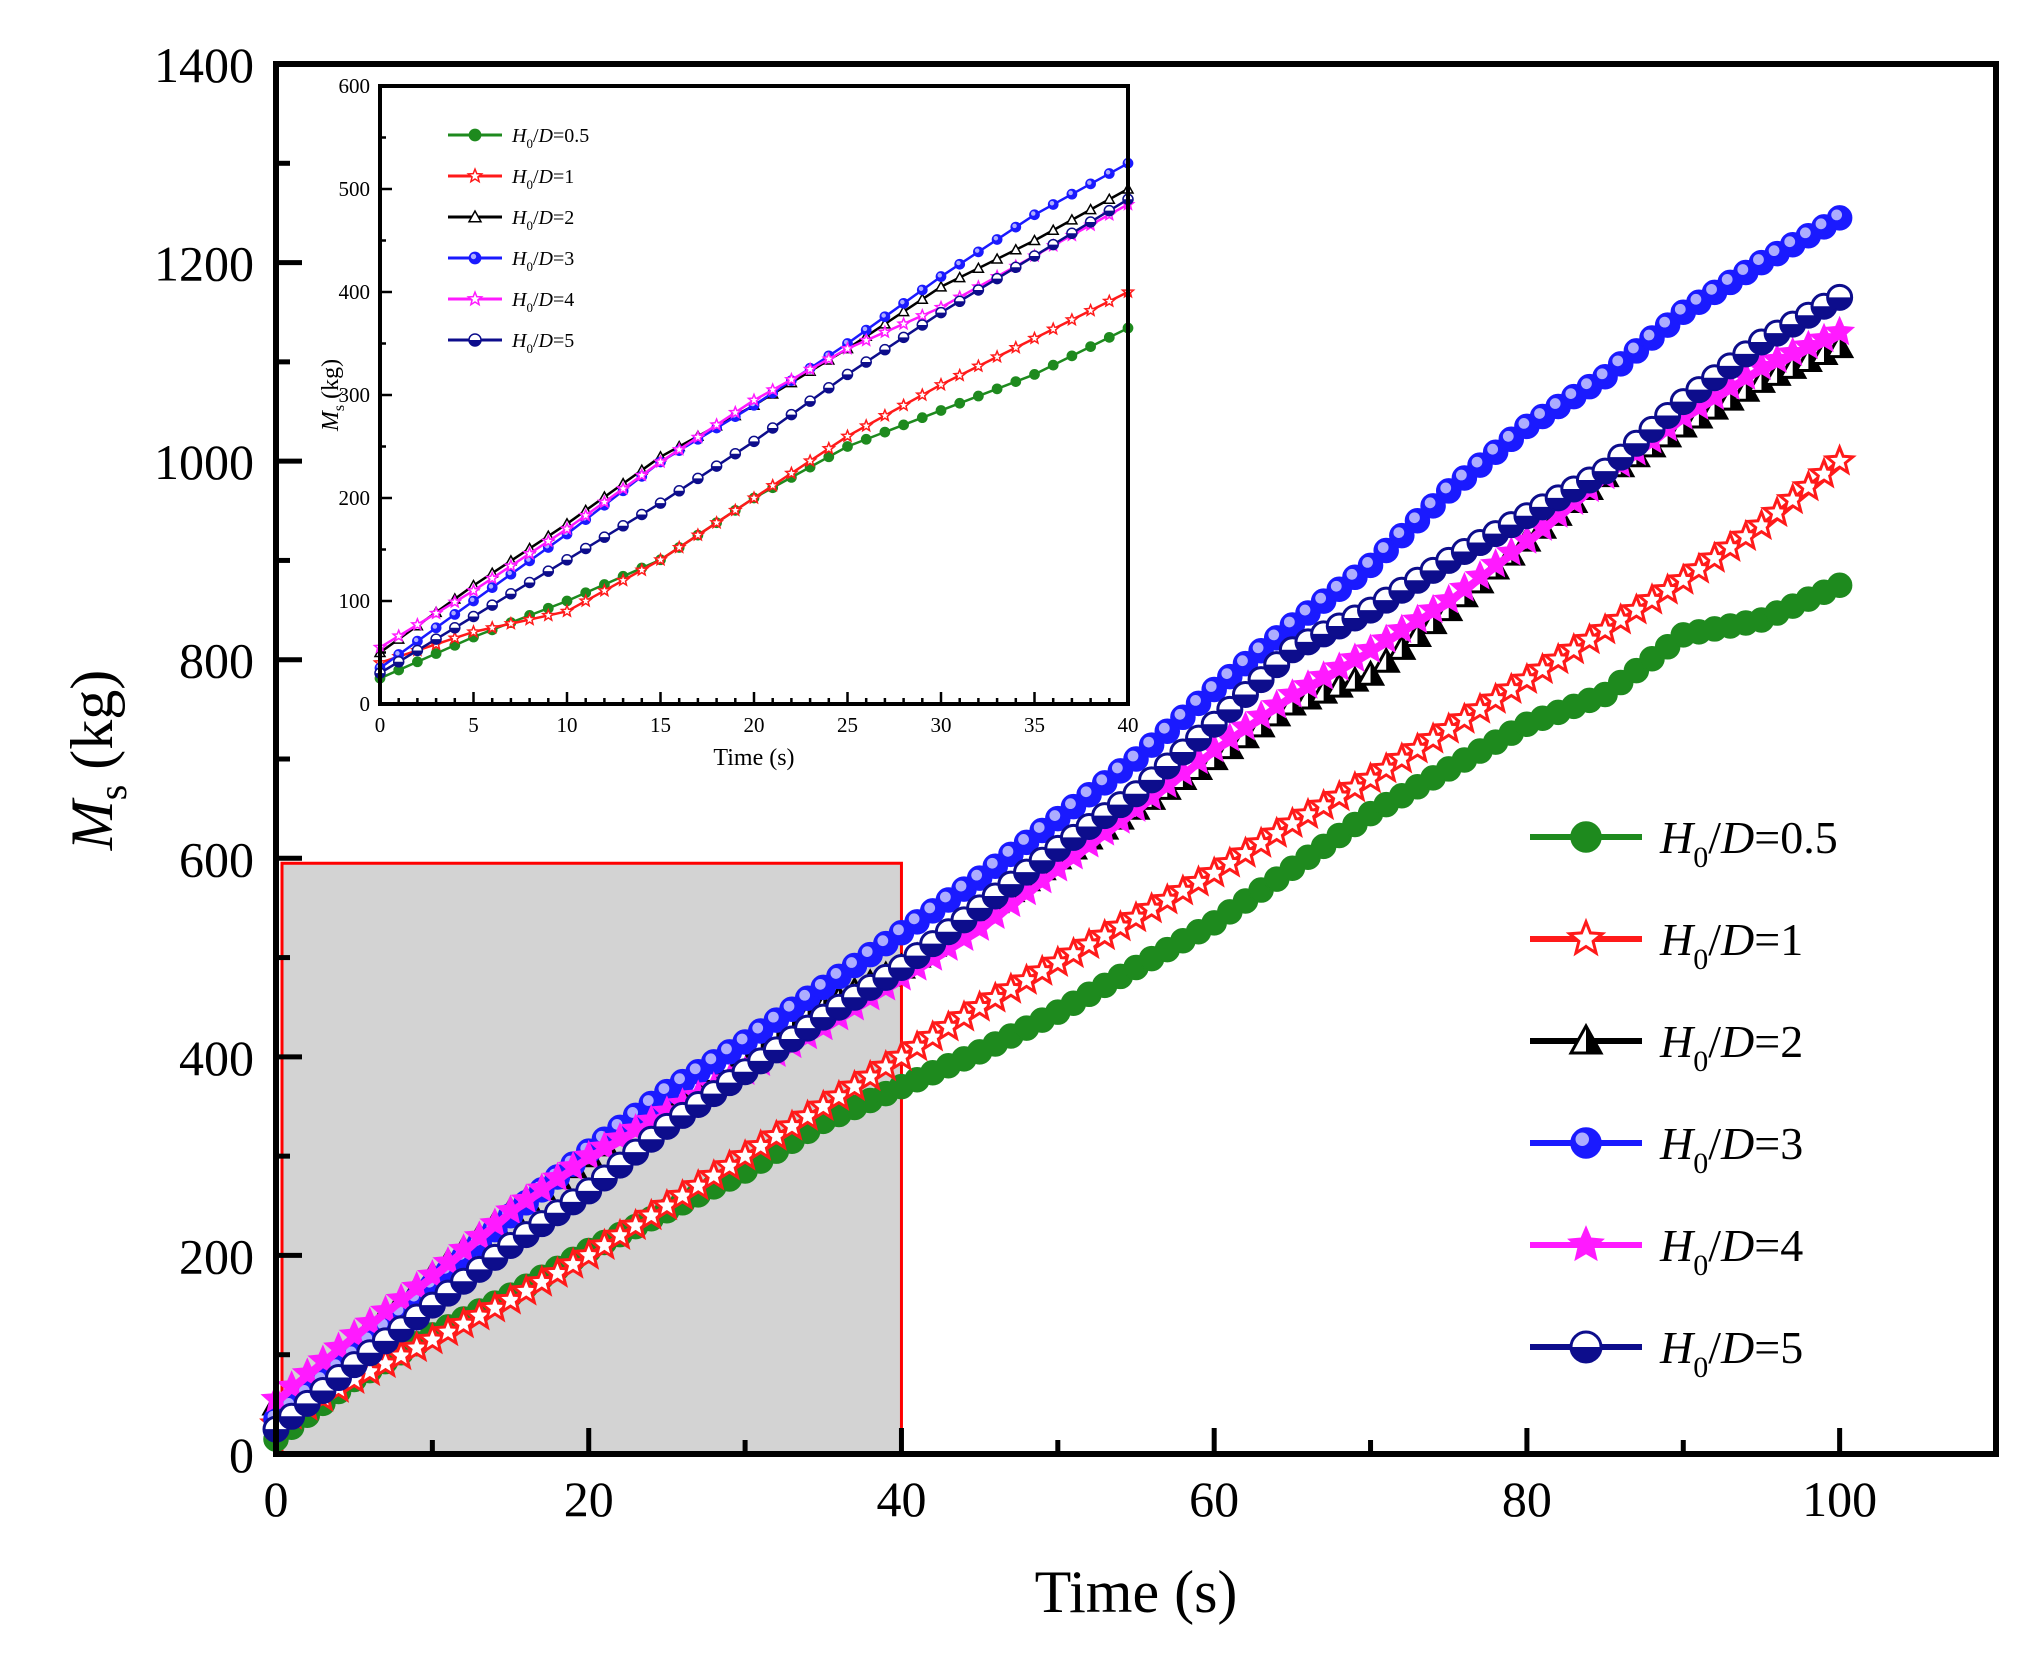 This screenshot has width=2036, height=1667. I want to click on main-y-tick-label: 0, so click(241, 1455).